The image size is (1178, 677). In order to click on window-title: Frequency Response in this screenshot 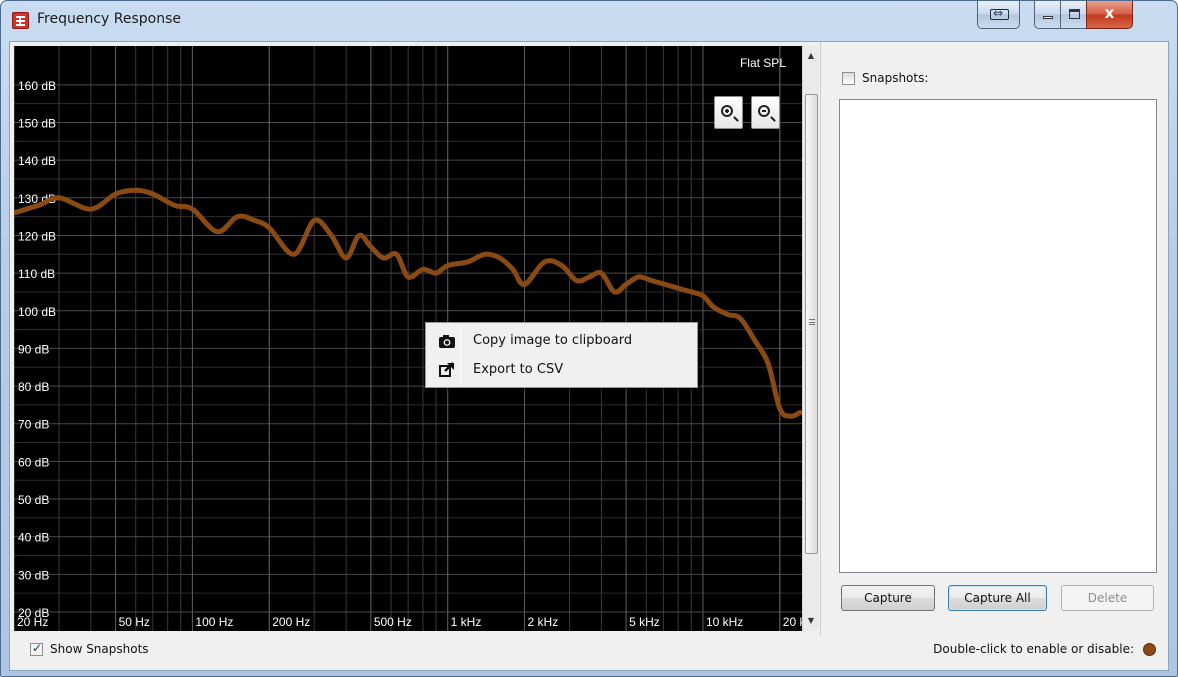, I will do `click(109, 19)`.